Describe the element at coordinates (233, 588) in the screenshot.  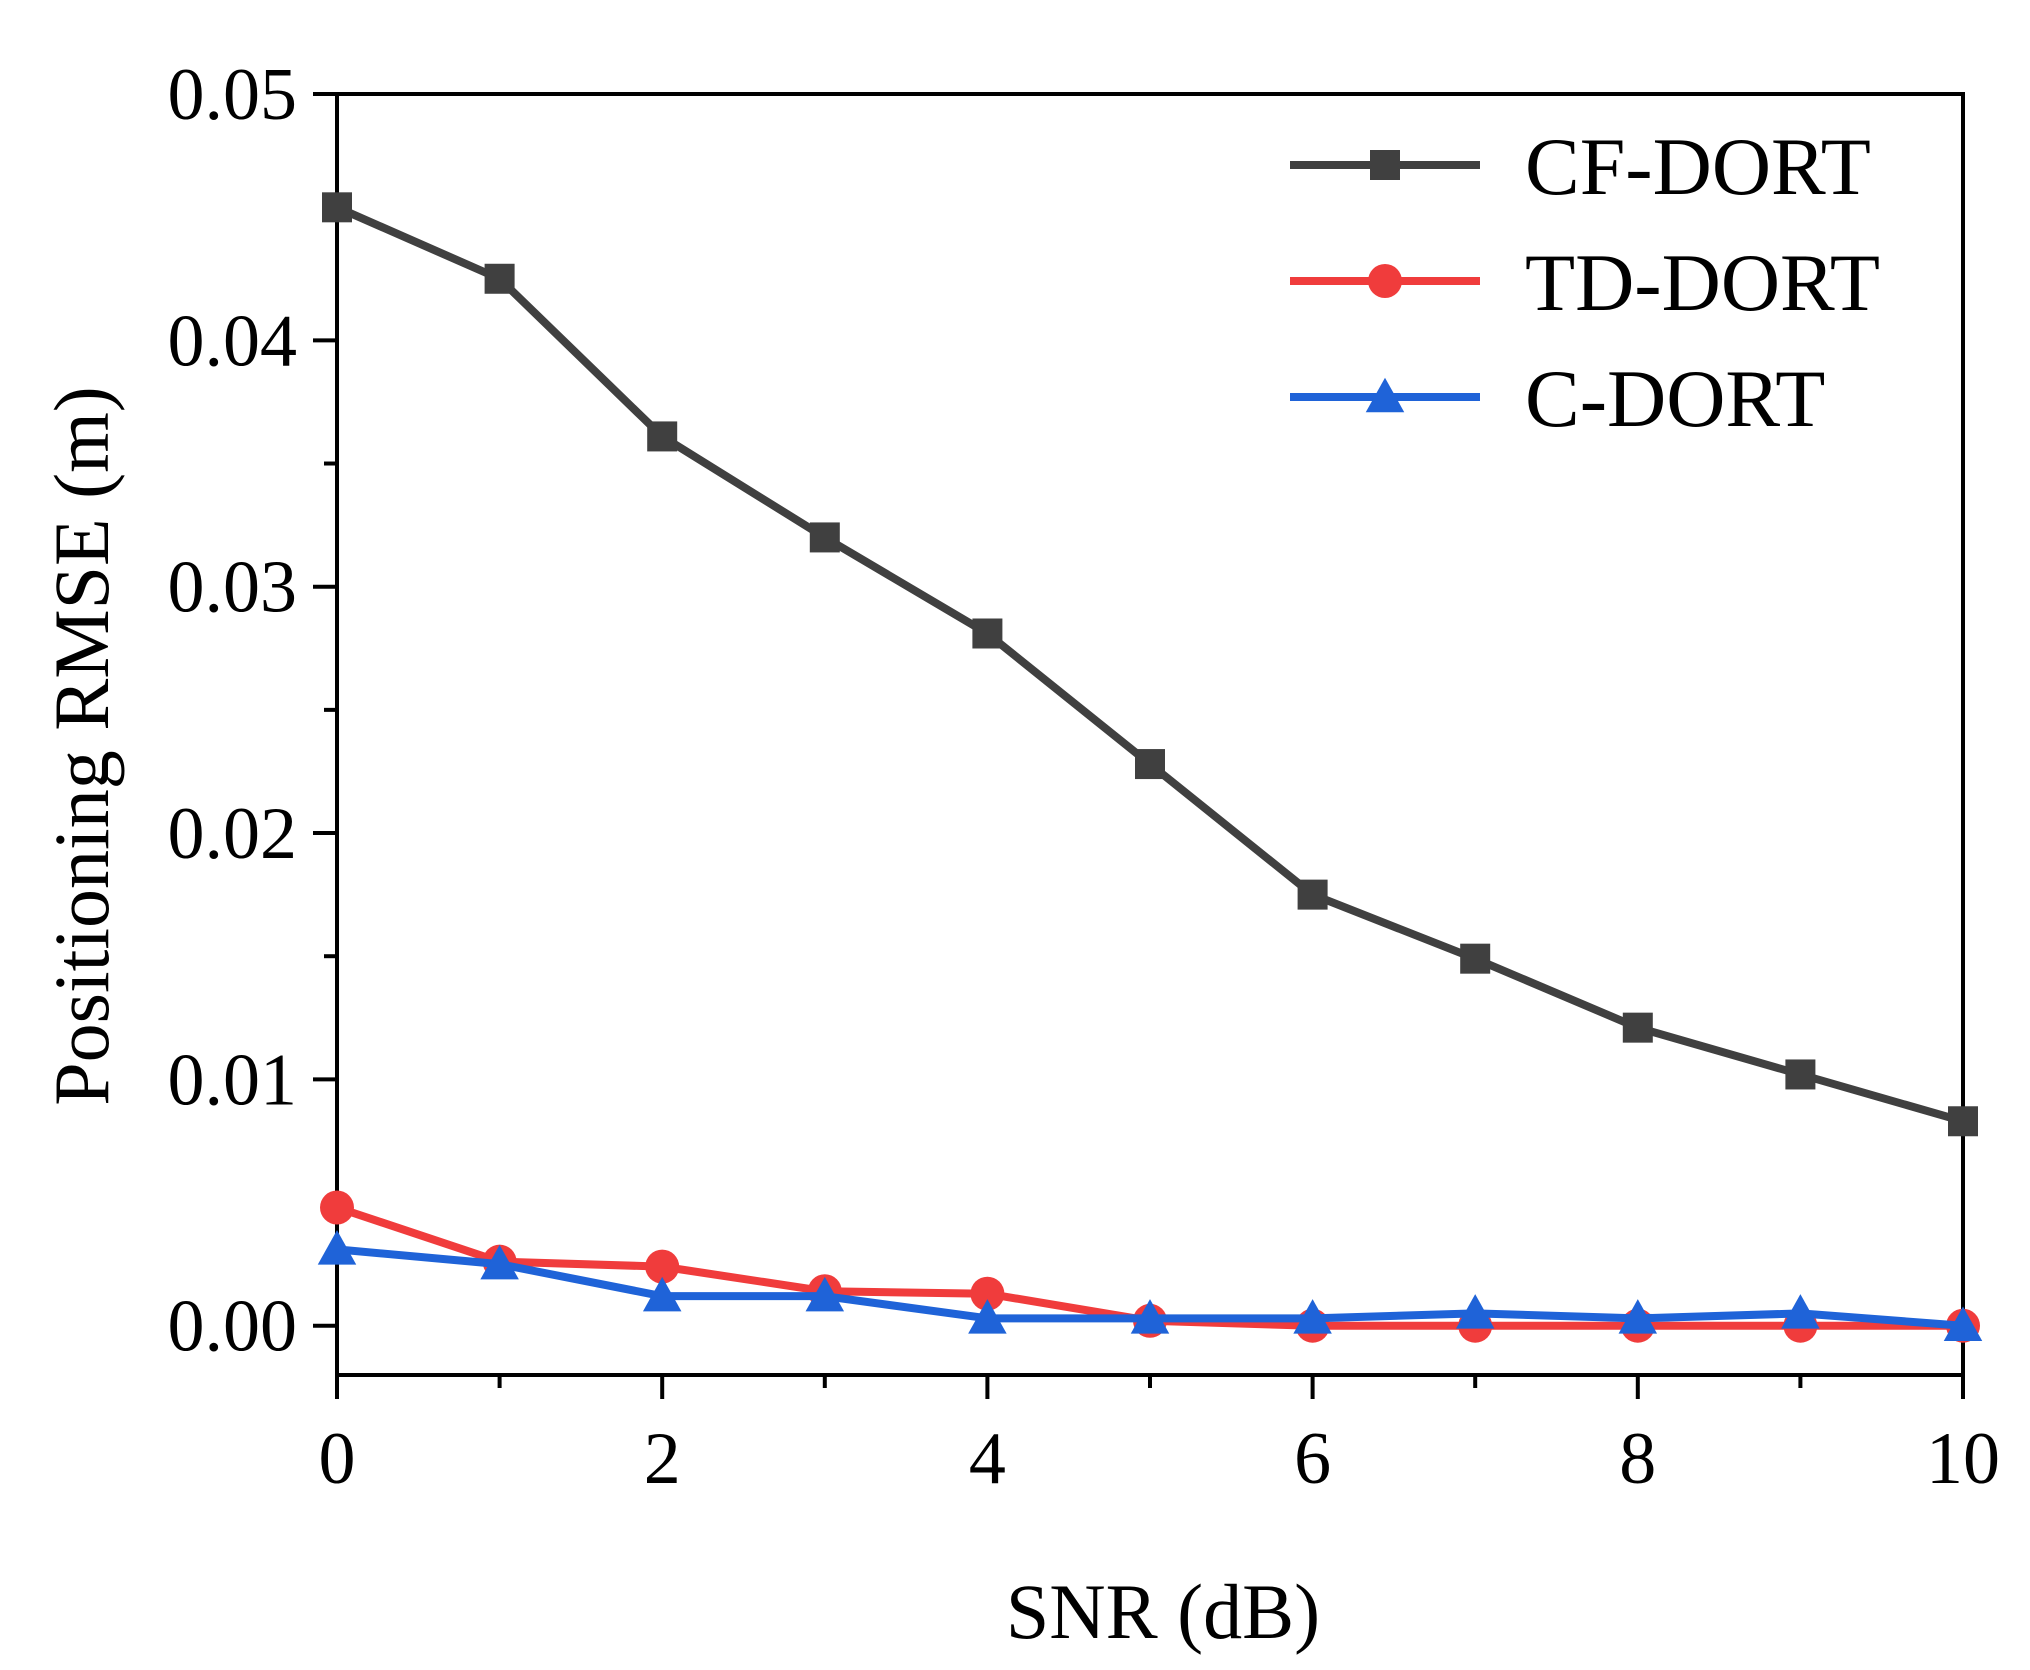
I see `y-tick-label: 0.03` at that location.